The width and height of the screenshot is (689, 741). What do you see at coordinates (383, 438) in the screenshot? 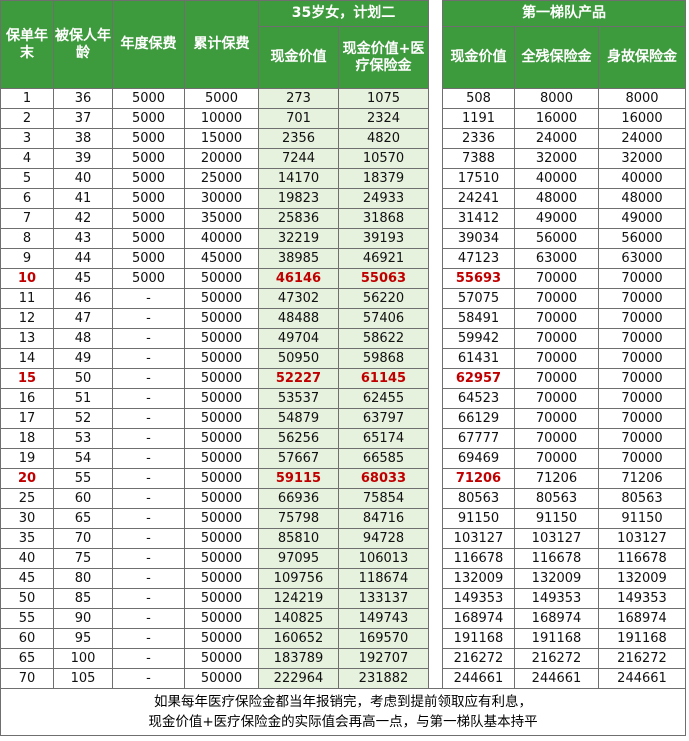
I see `cell-plan-cash-plus-medical: 65174` at bounding box center [383, 438].